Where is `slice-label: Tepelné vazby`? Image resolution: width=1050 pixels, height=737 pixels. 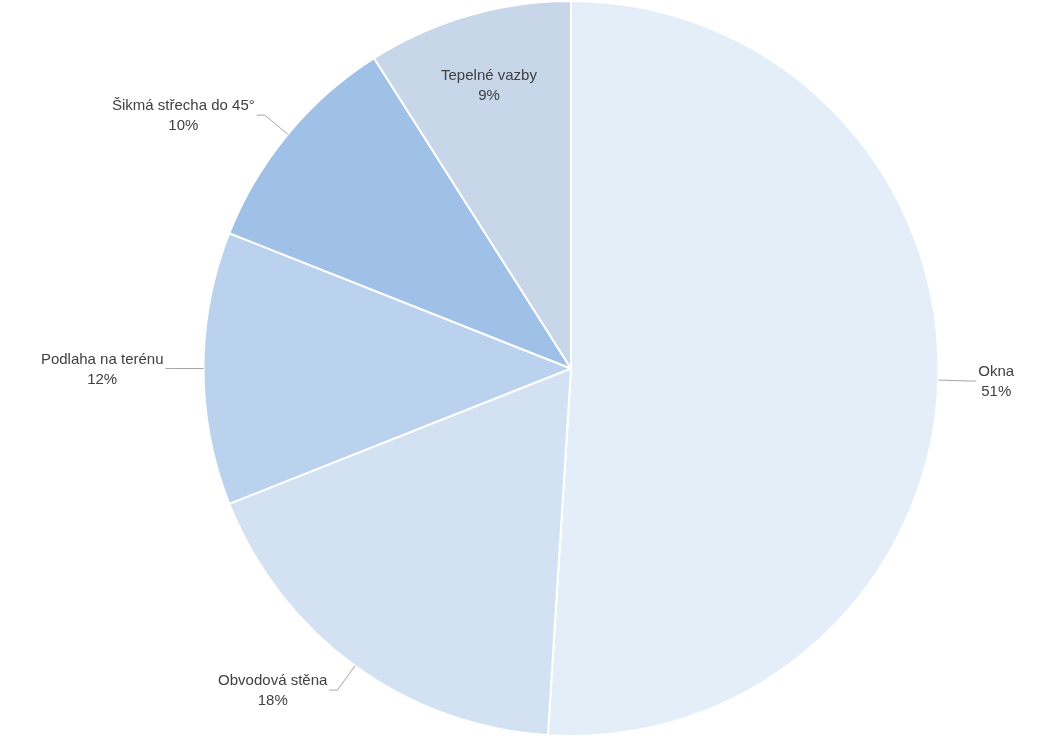 slice-label: Tepelné vazby is located at coordinates (489, 75).